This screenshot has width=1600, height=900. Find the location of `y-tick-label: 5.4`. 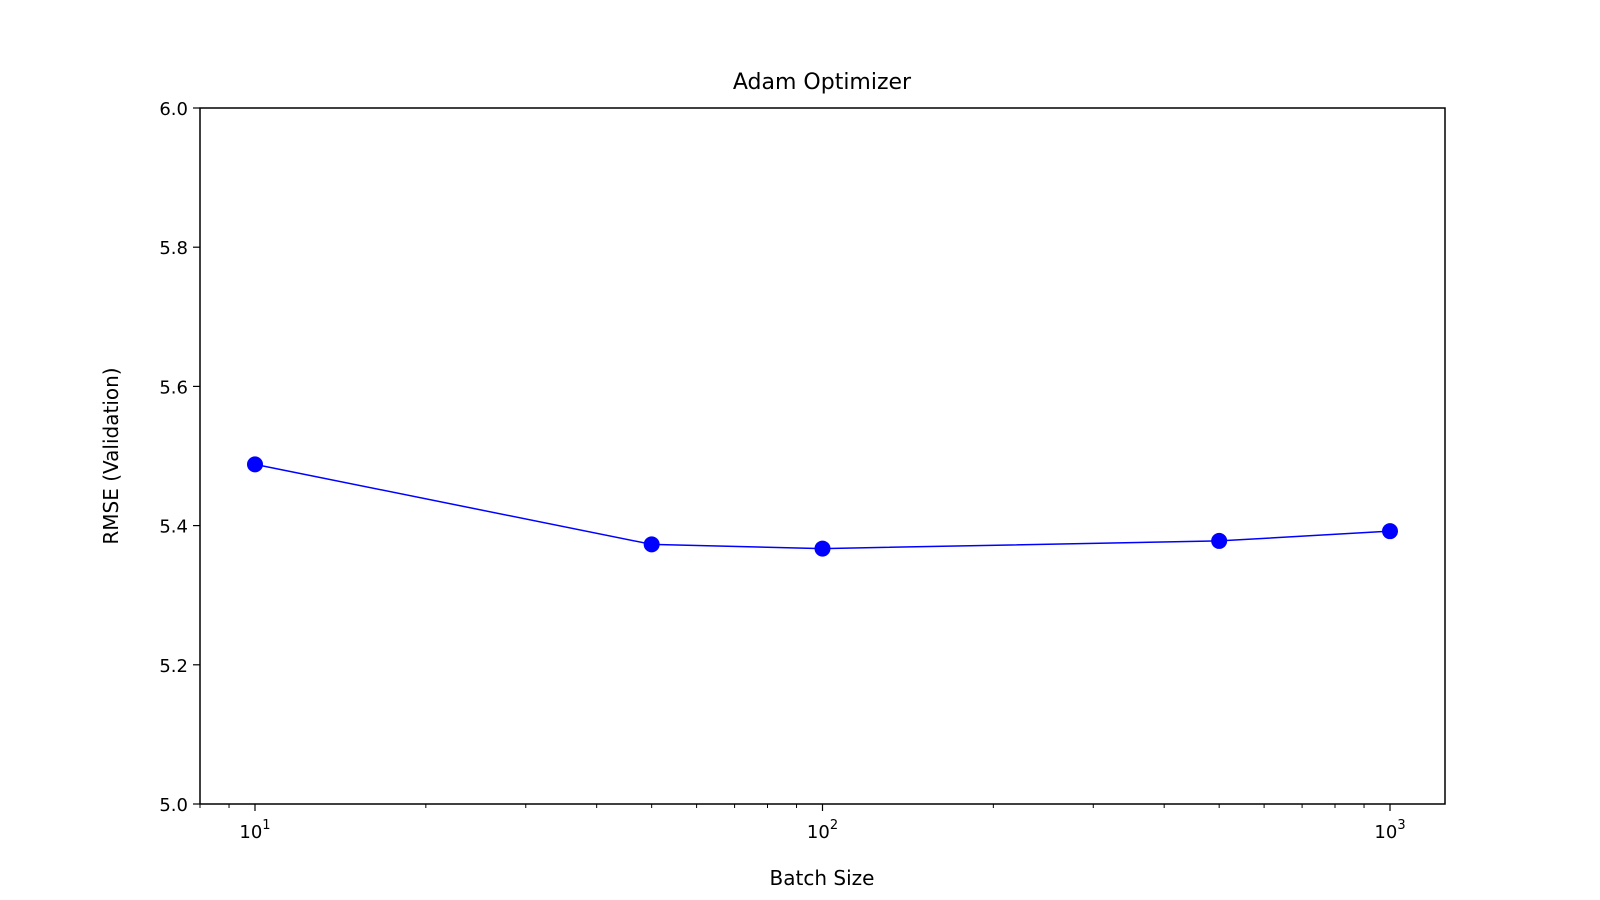

y-tick-label: 5.4 is located at coordinates (173, 527).